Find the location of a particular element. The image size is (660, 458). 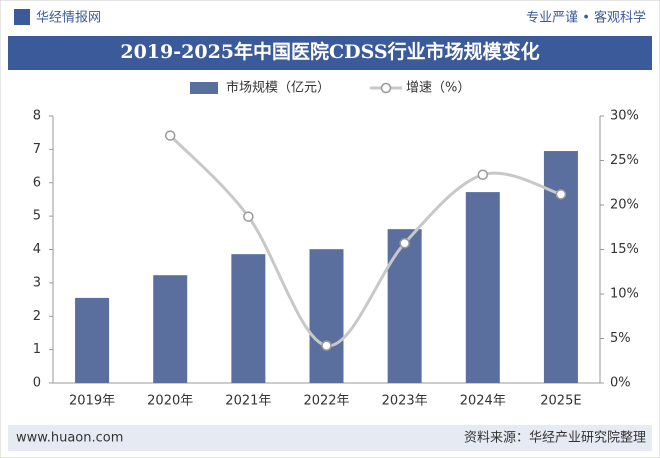

website: www.huaon.com is located at coordinates (69, 438).